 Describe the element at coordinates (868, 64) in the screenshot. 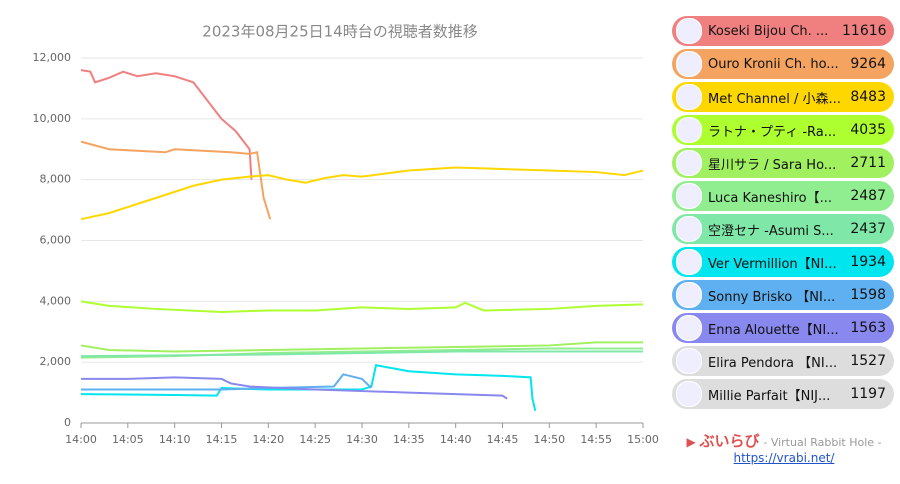

I see `legend-count: 9264` at that location.